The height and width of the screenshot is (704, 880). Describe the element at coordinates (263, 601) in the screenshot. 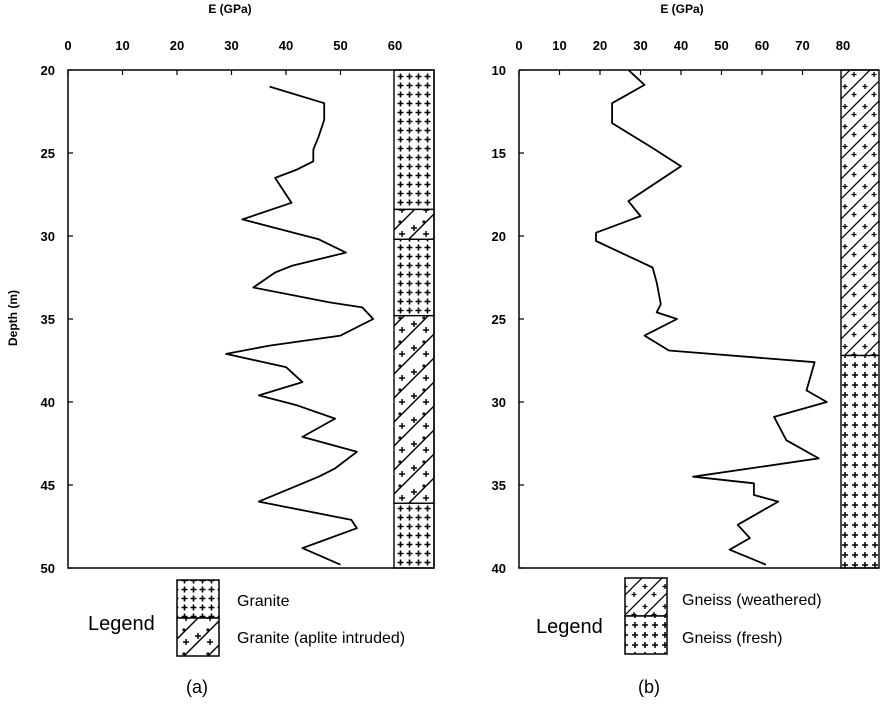

I see `legend-item-granite: Granite` at that location.